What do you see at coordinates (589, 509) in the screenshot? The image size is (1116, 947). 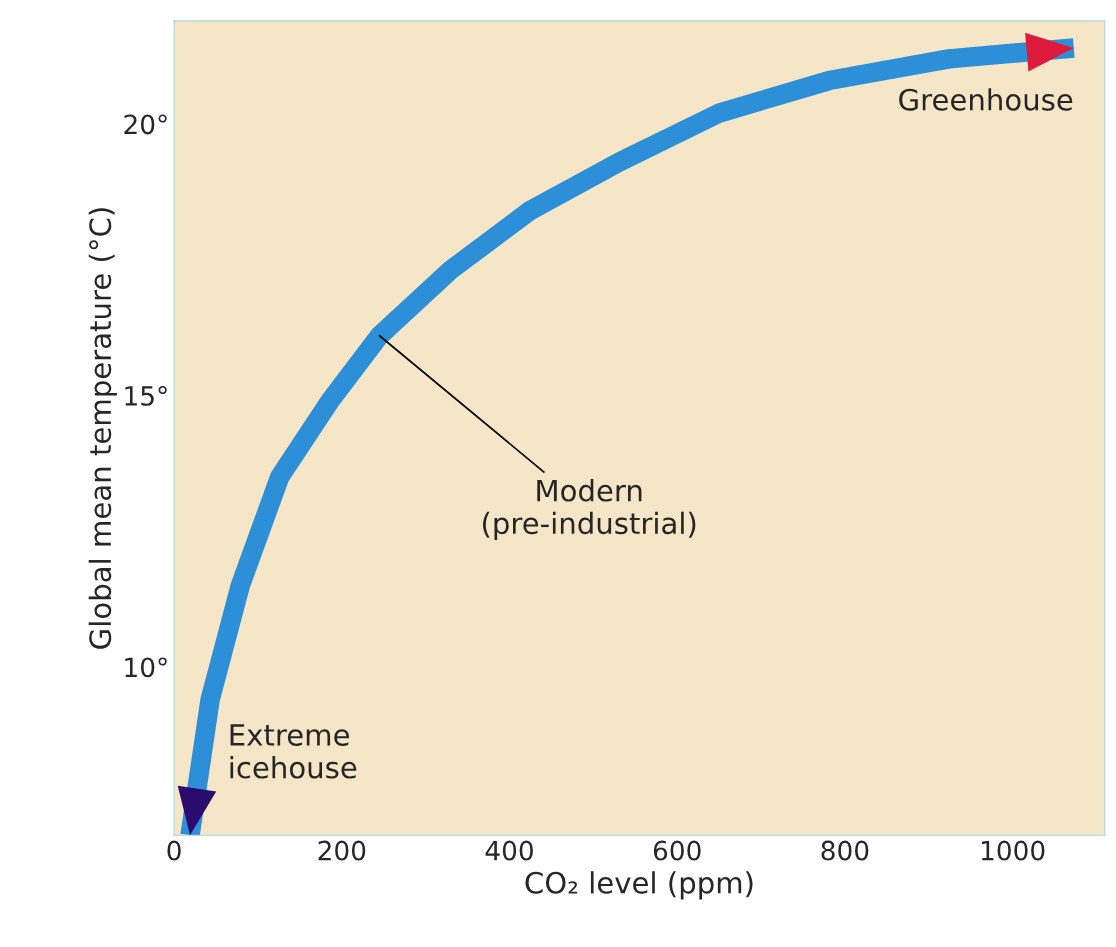 I see `annotation: Modern (pre-industrial)` at bounding box center [589, 509].